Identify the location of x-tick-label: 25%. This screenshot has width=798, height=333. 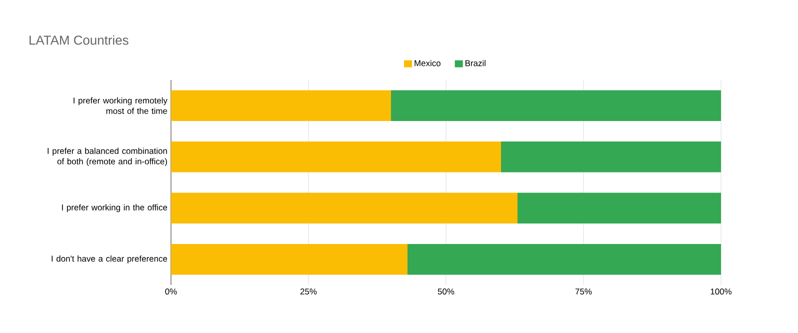
(308, 291).